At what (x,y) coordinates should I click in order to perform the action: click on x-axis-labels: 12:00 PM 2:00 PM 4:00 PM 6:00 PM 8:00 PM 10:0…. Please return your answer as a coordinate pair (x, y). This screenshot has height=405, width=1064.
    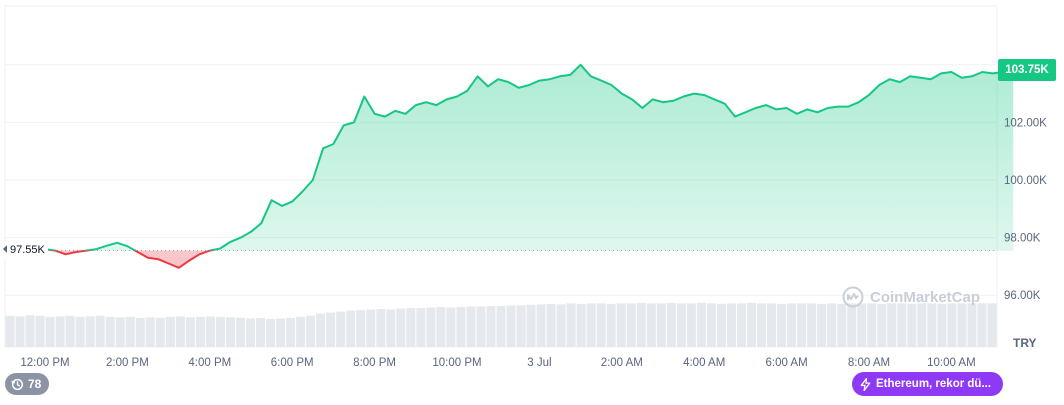
    Looking at the image, I should click on (497, 363).